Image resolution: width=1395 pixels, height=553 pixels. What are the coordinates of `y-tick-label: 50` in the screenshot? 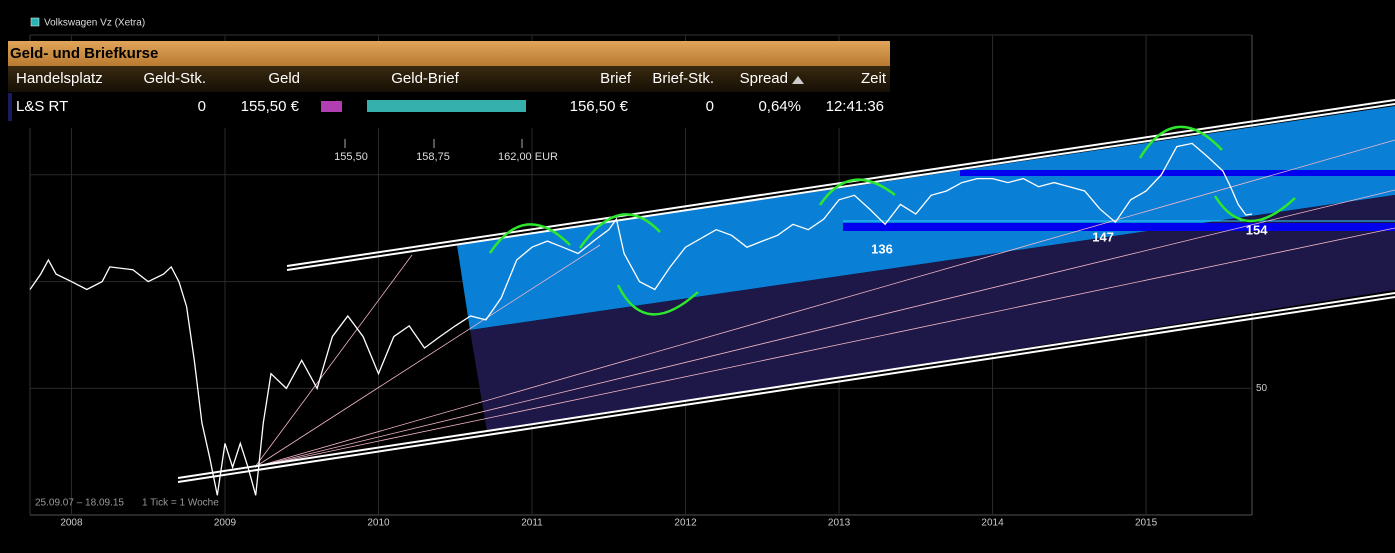 It's located at (1262, 388).